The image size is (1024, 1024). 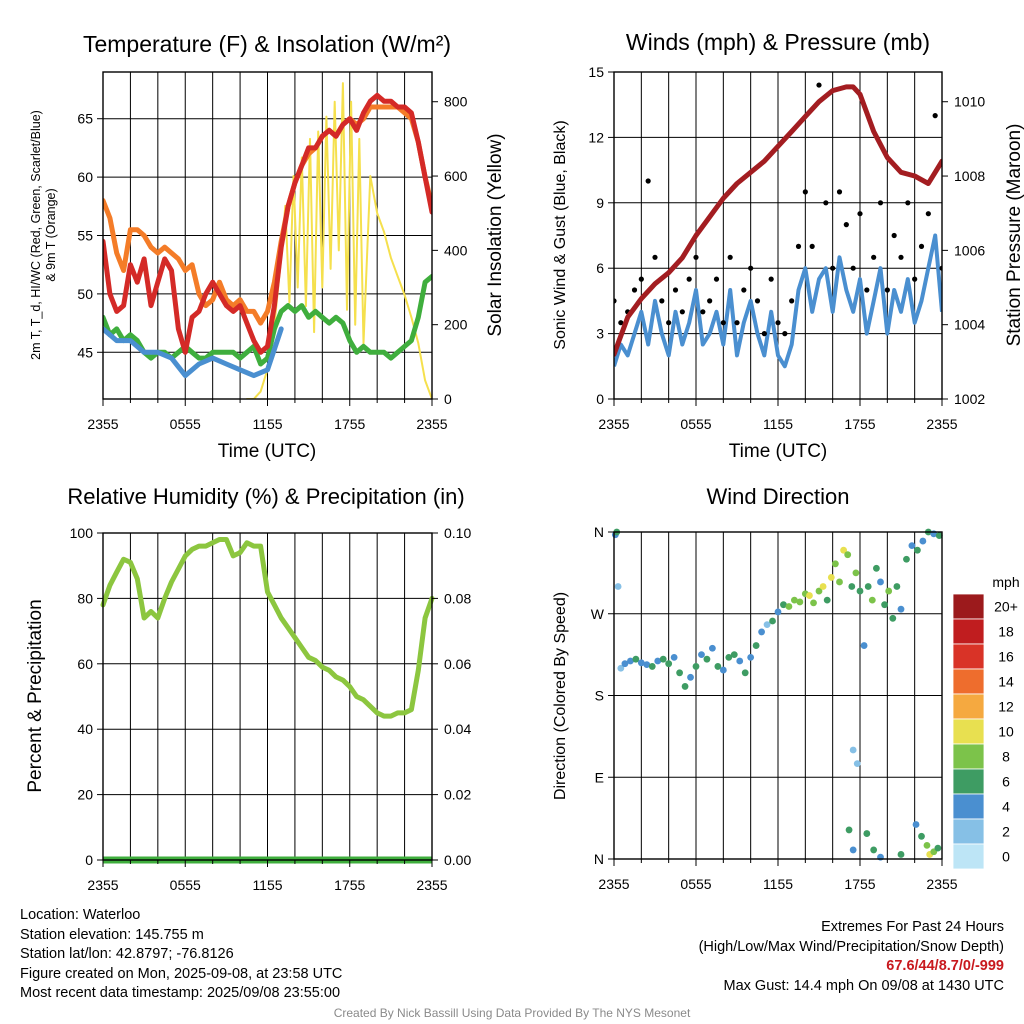 What do you see at coordinates (941, 424) in the screenshot?
I see `winds-xtick-label: 2355` at bounding box center [941, 424].